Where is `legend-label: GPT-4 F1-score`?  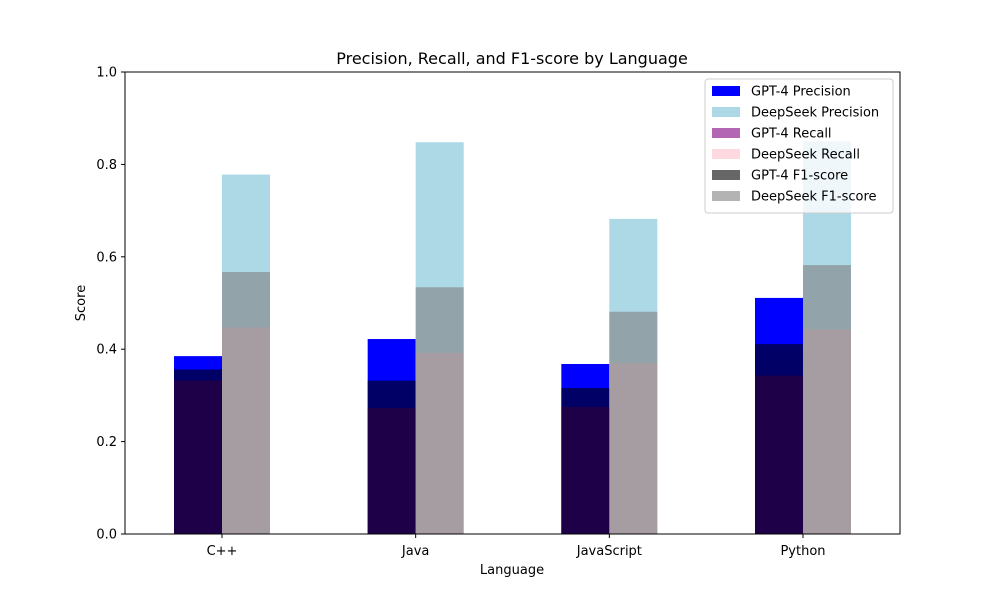
legend-label: GPT-4 F1-score is located at coordinates (799, 176).